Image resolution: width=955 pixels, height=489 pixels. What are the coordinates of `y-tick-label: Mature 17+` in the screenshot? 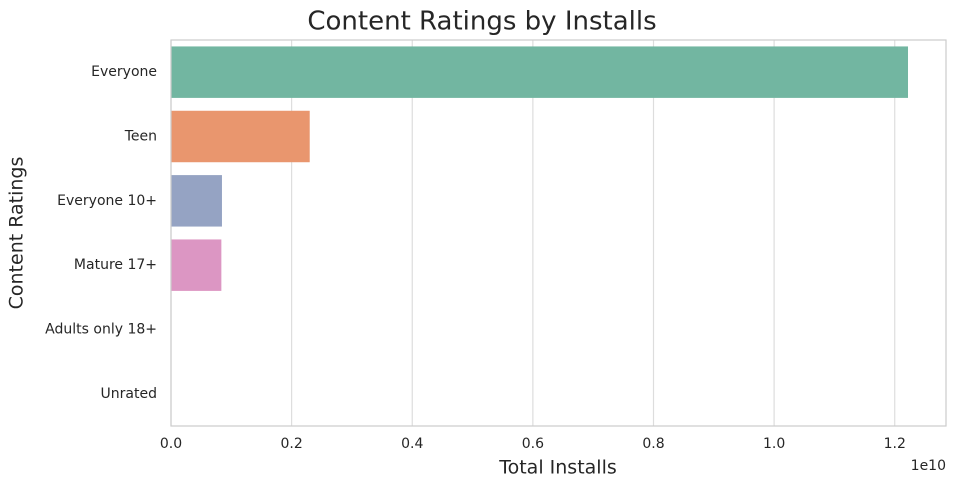 It's located at (115, 265).